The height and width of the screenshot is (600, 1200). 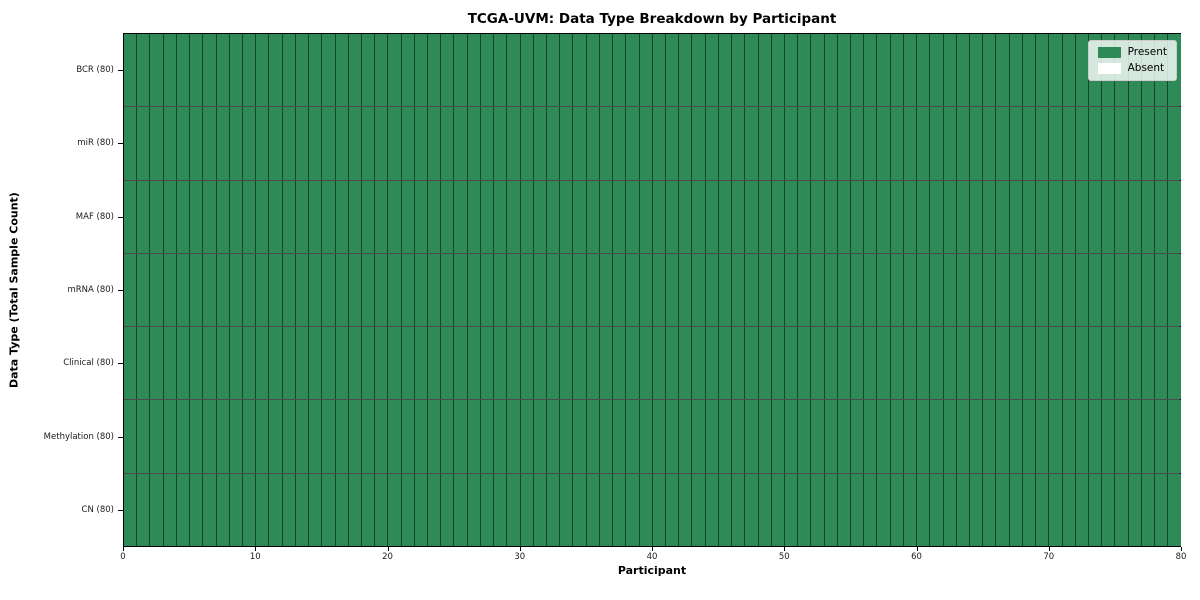 I want to click on y-tick-label: miR (80), so click(x=95, y=143).